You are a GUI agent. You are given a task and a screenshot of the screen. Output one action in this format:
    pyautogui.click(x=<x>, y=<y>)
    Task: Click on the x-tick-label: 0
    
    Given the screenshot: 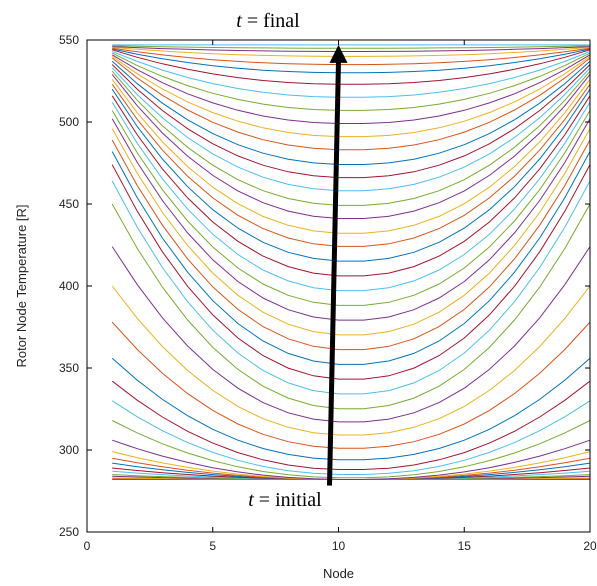 What is the action you would take?
    pyautogui.click(x=87, y=546)
    